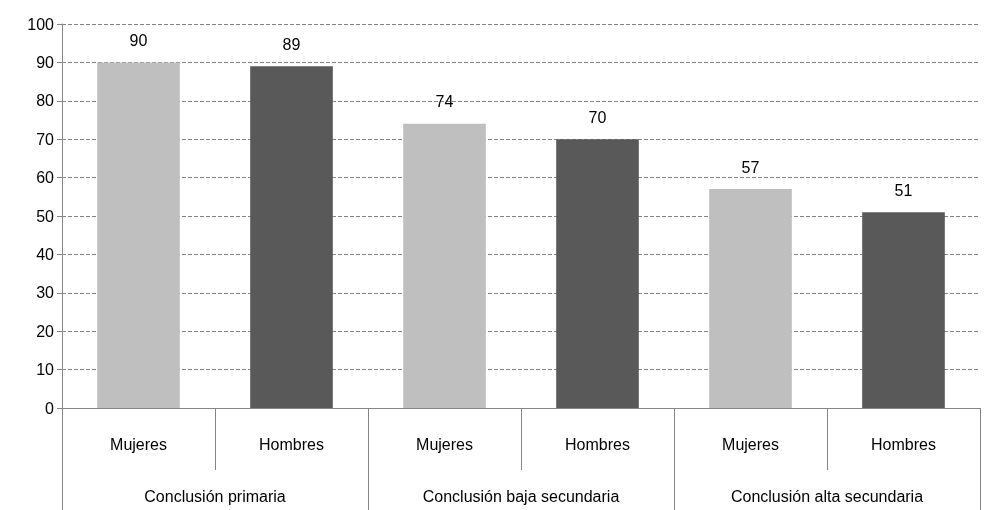 The height and width of the screenshot is (510, 1003). Describe the element at coordinates (45, 254) in the screenshot. I see `y-tick-label: 40` at that location.